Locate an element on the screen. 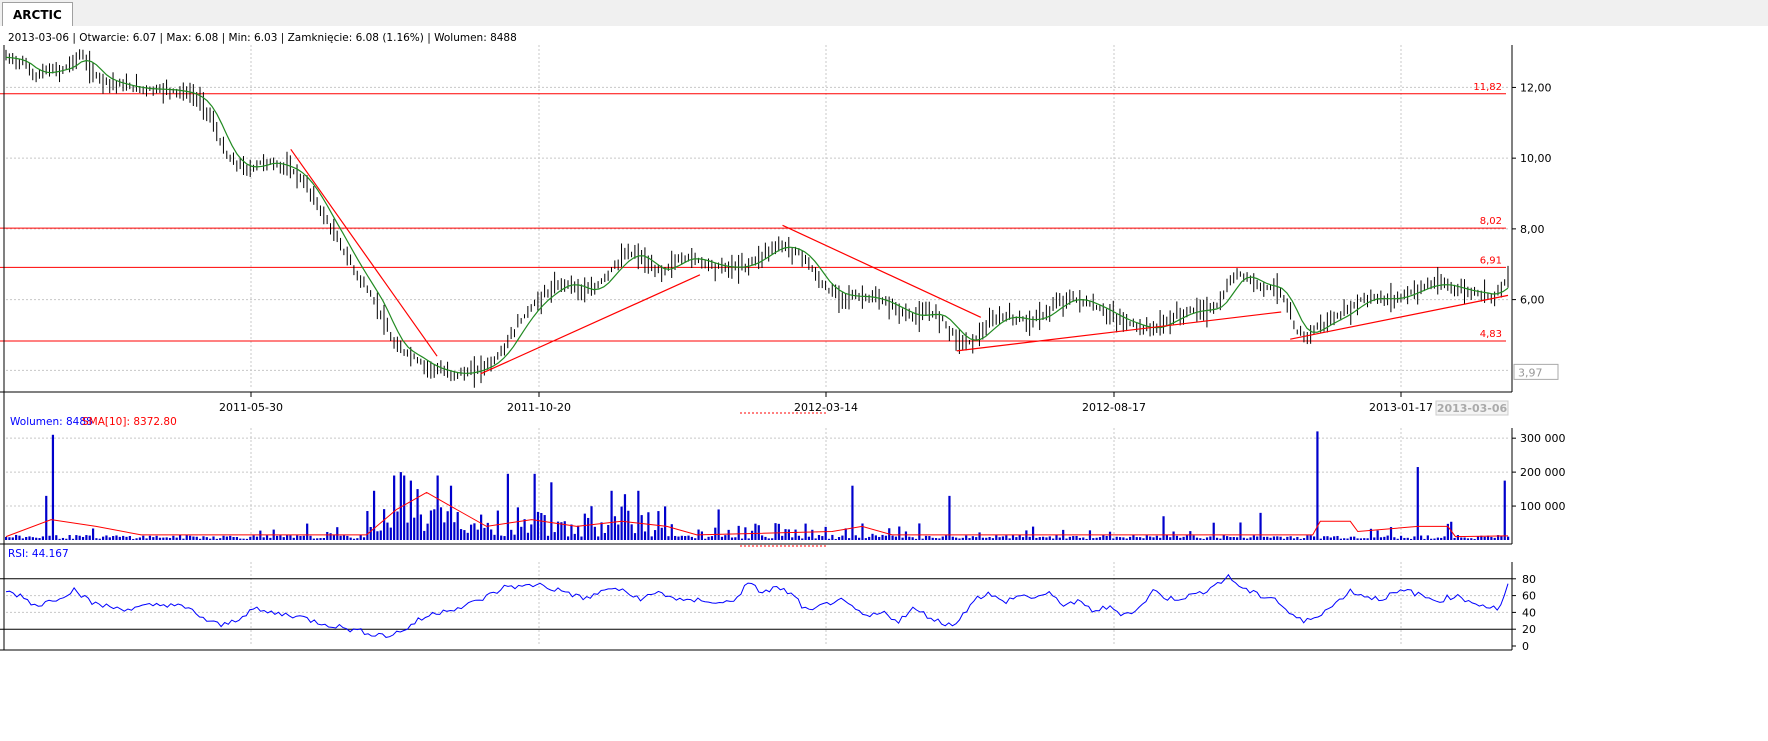 The height and width of the screenshot is (741, 1768). x-tick-label: 2012-08-17 is located at coordinates (1114, 407).